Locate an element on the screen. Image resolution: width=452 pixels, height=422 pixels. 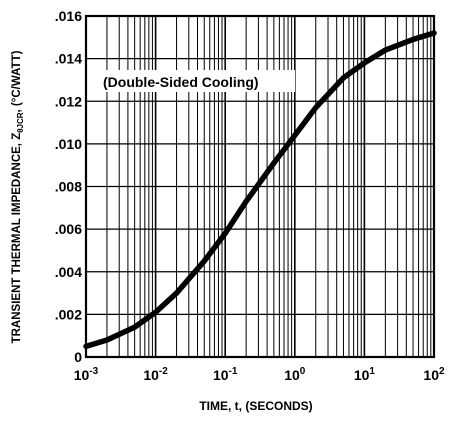
x-tick-label: 10¹ is located at coordinates (365, 374).